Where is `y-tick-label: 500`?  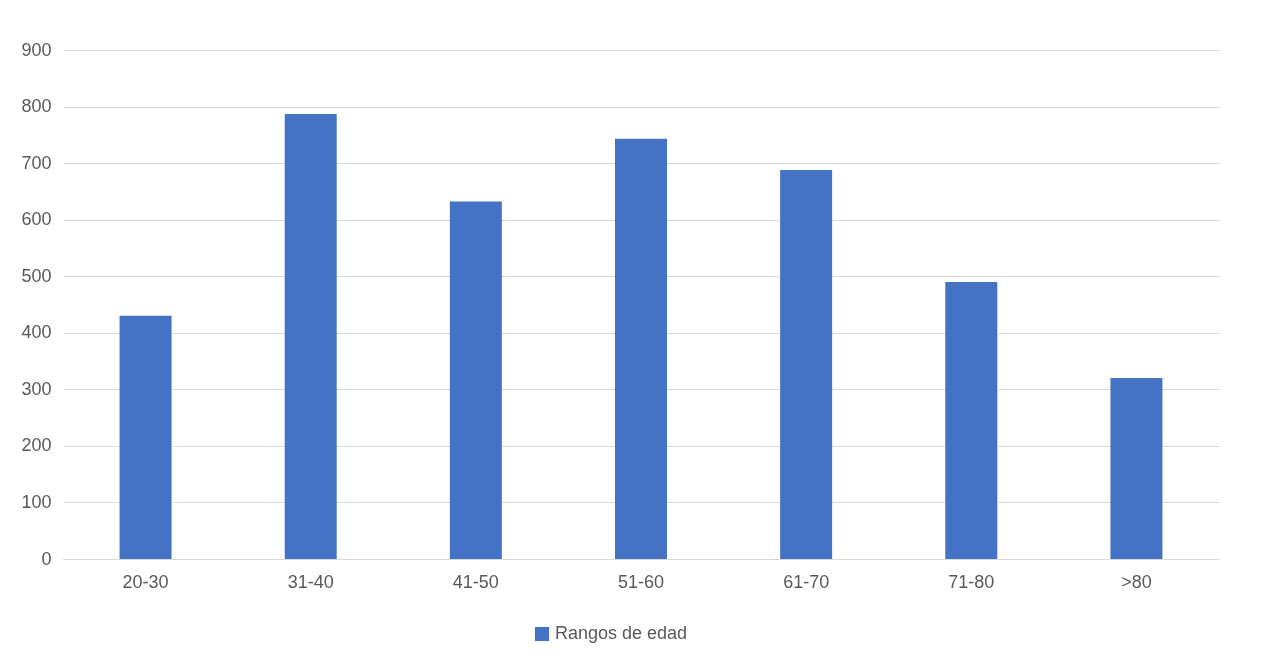 y-tick-label: 500 is located at coordinates (36, 275).